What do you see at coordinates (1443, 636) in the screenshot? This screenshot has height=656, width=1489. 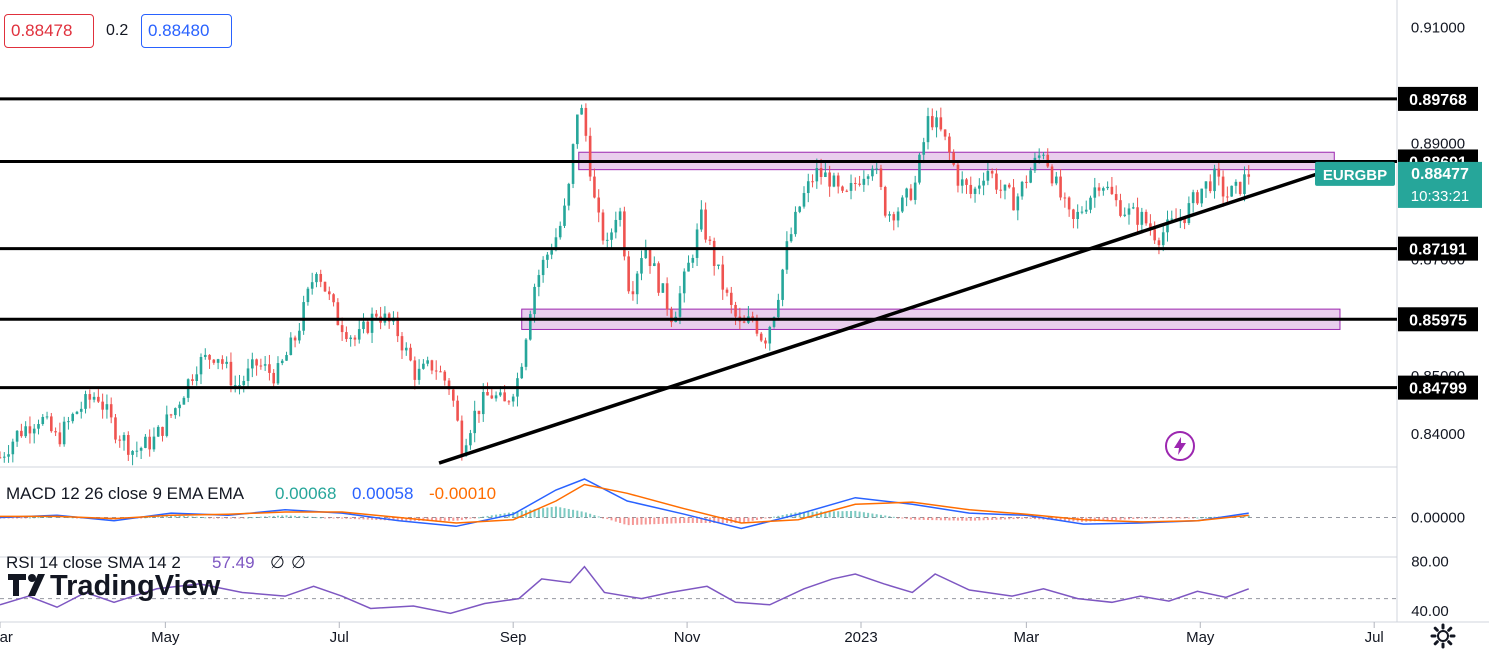 I see `gear-icon` at bounding box center [1443, 636].